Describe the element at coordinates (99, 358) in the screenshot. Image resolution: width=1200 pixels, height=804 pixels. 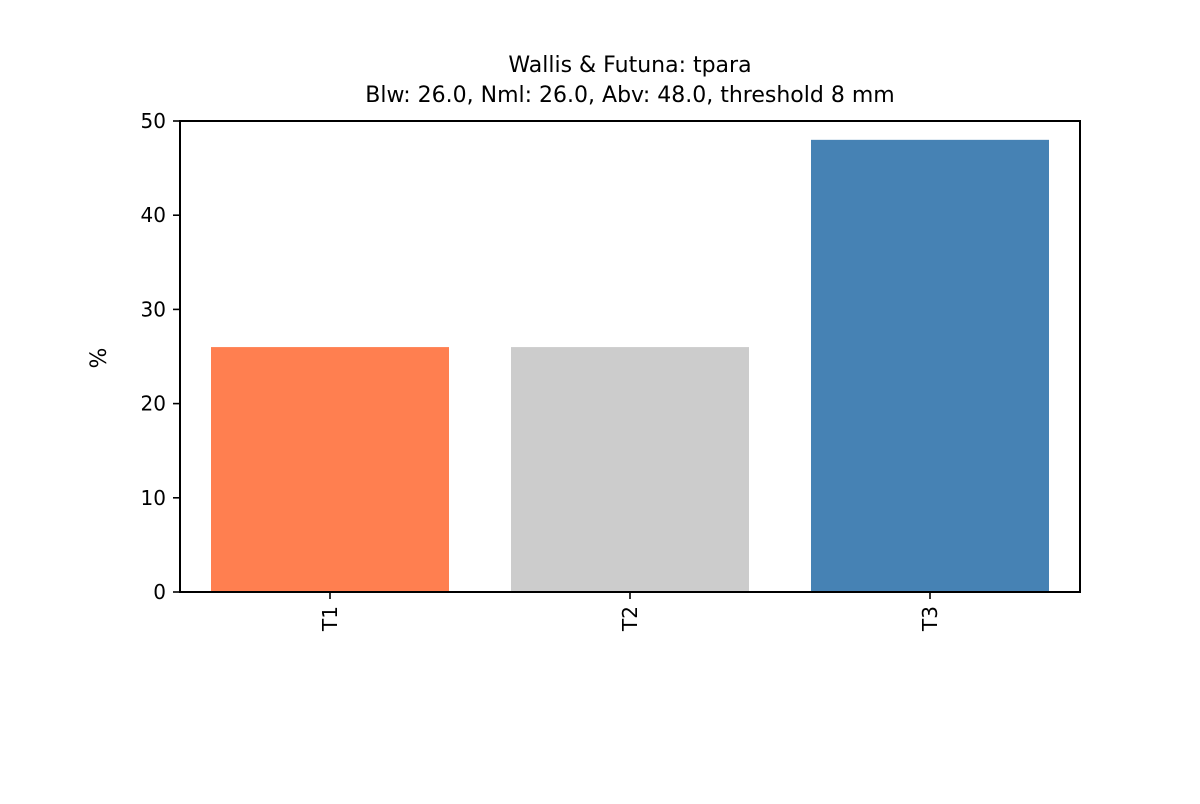
I see `y-axis-label: %` at that location.